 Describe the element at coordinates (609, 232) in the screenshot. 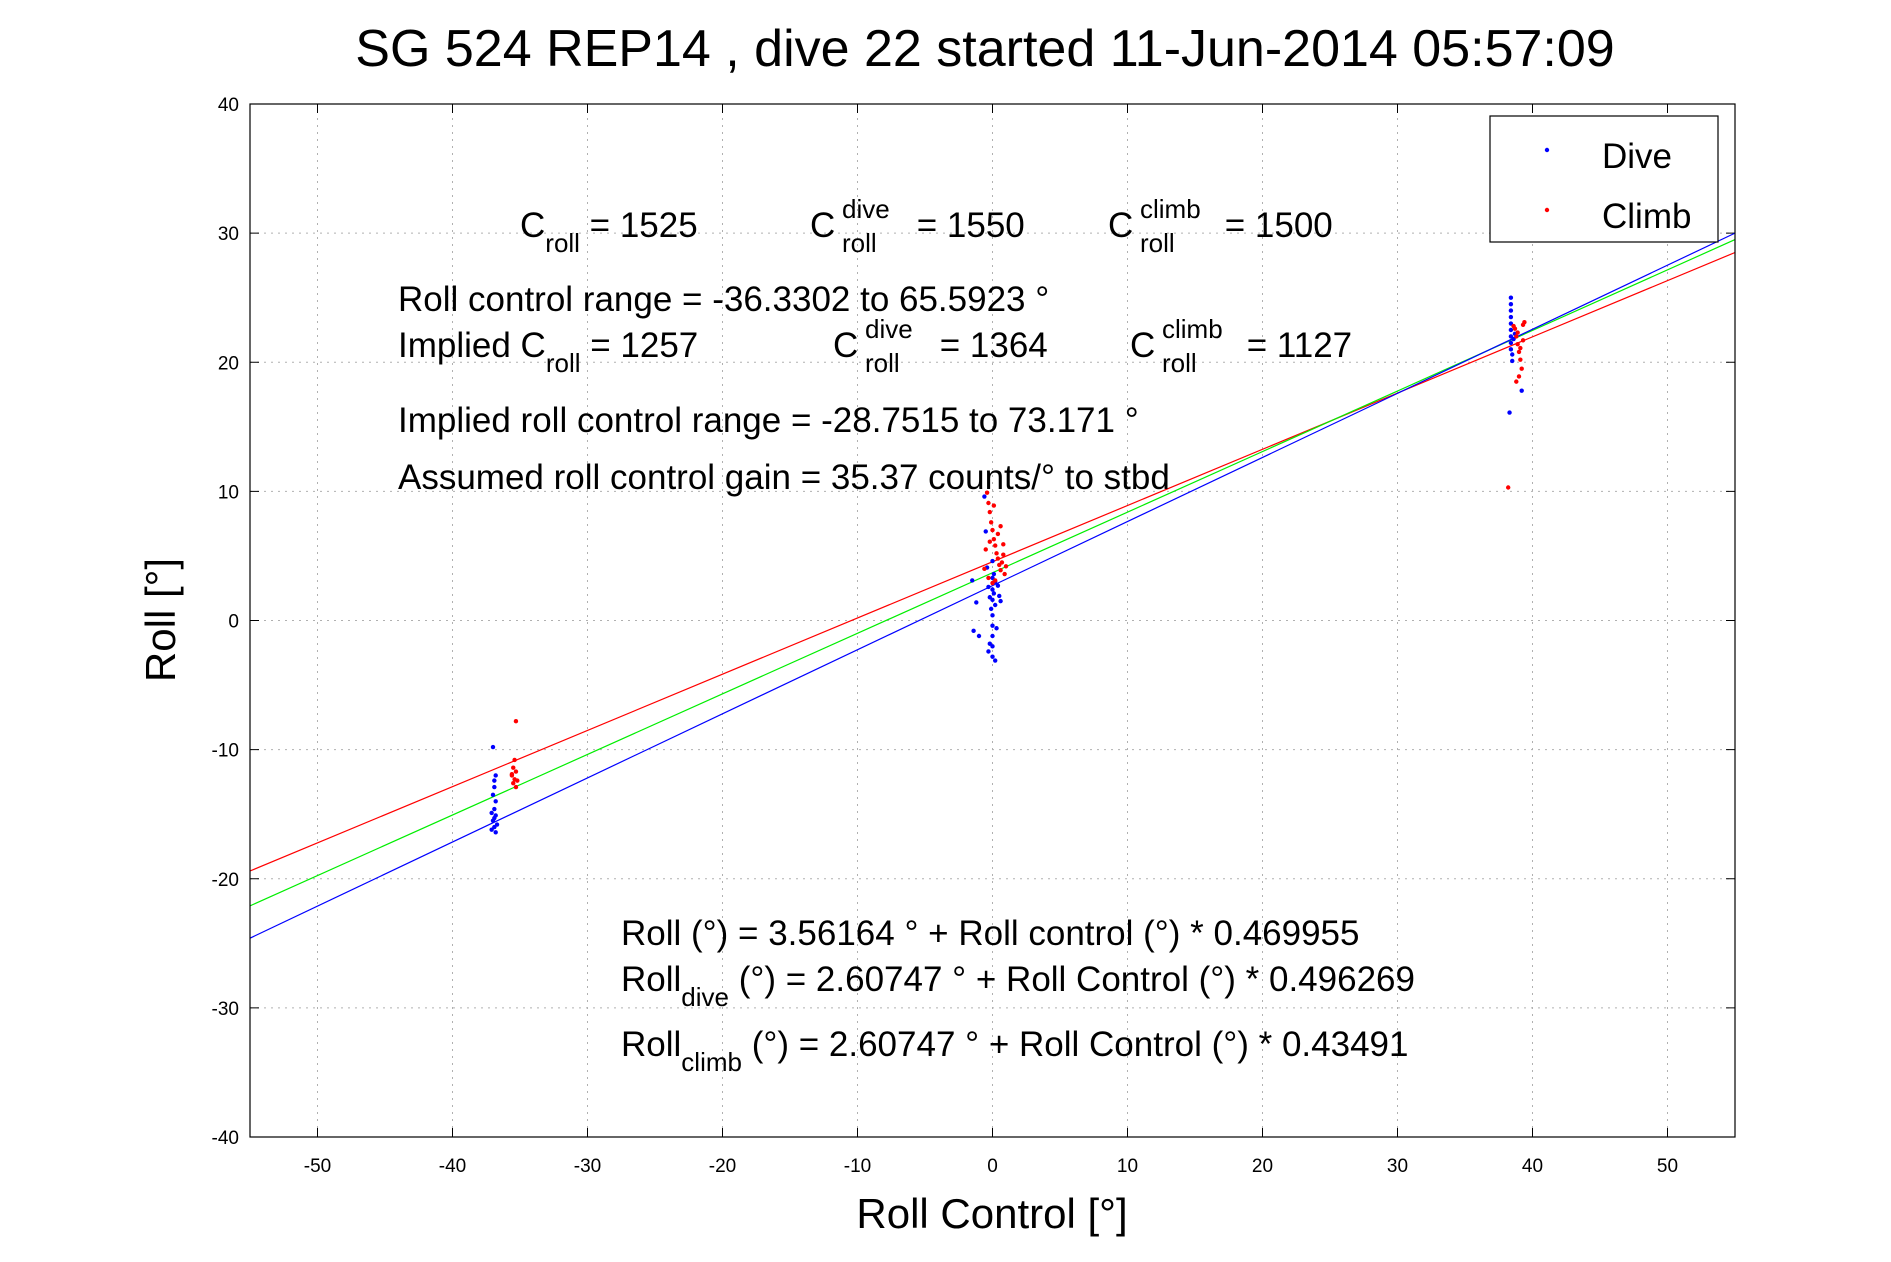

I see `annotation-c-roll: Croll = 1525` at that location.